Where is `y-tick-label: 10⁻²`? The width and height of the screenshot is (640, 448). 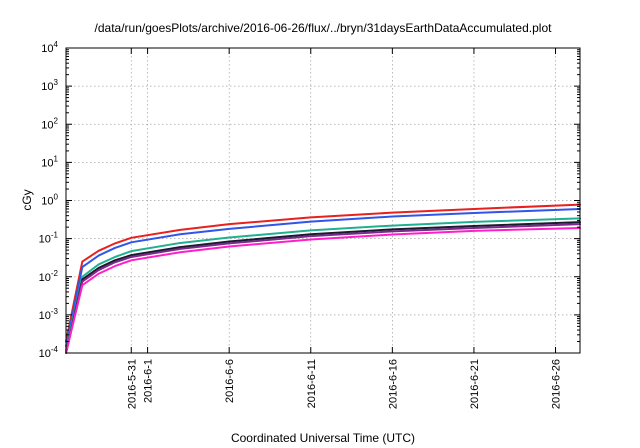 y-tick-label: 10⁻² is located at coordinates (49, 276).